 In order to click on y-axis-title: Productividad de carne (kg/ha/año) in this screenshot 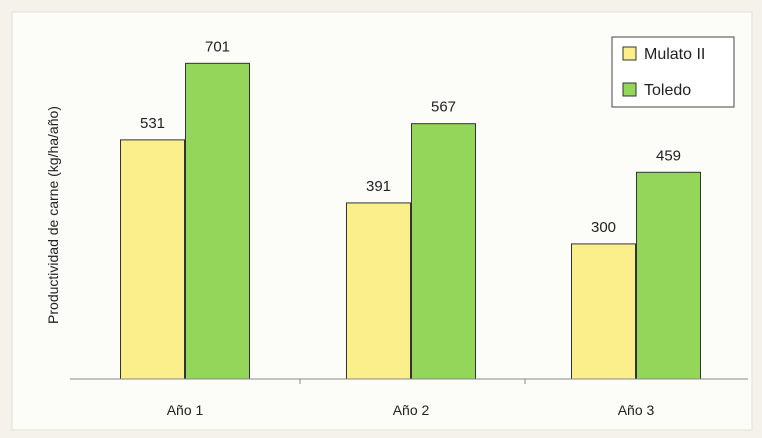, I will do `click(53, 215)`.